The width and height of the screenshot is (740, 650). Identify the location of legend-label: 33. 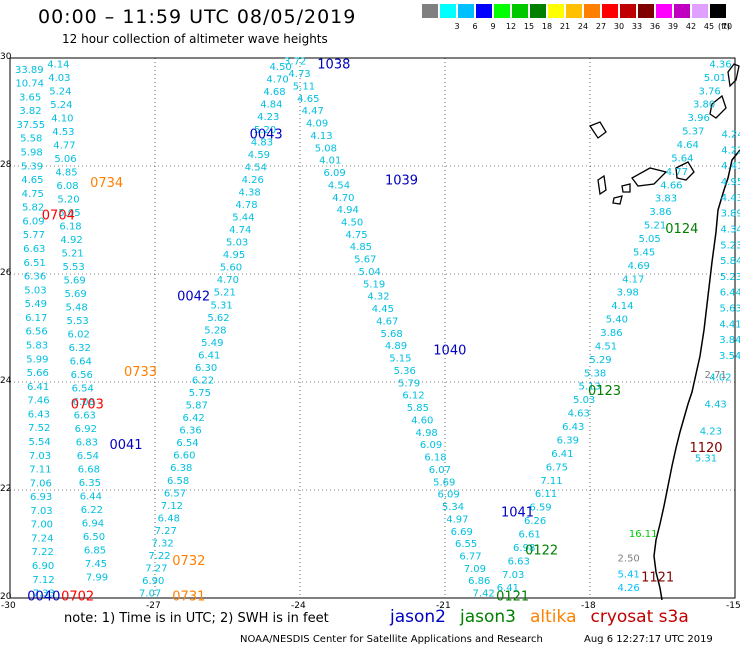
(637, 26).